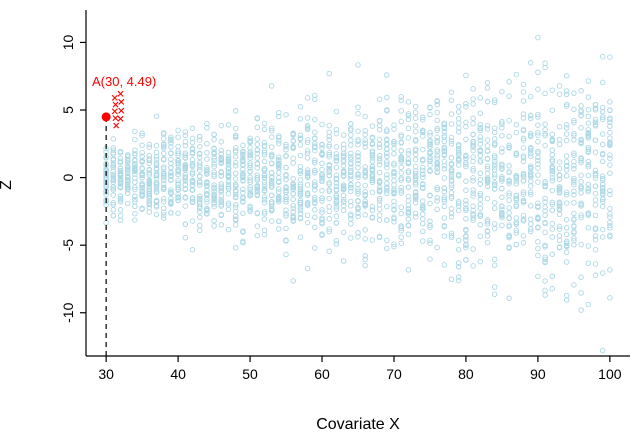 This screenshot has height=441, width=640. I want to click on x-axis-title: Covariate X, so click(358, 424).